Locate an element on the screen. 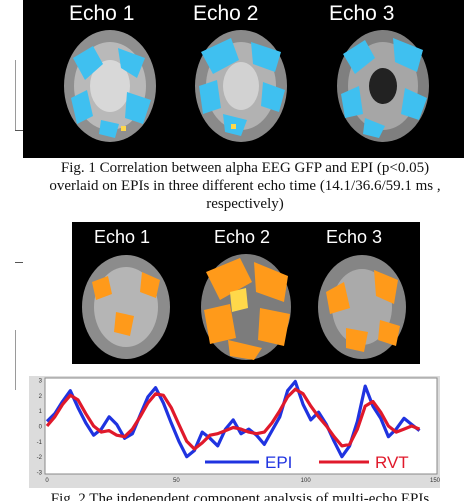 The image size is (474, 501). x-tick-label: 150 is located at coordinates (435, 481).